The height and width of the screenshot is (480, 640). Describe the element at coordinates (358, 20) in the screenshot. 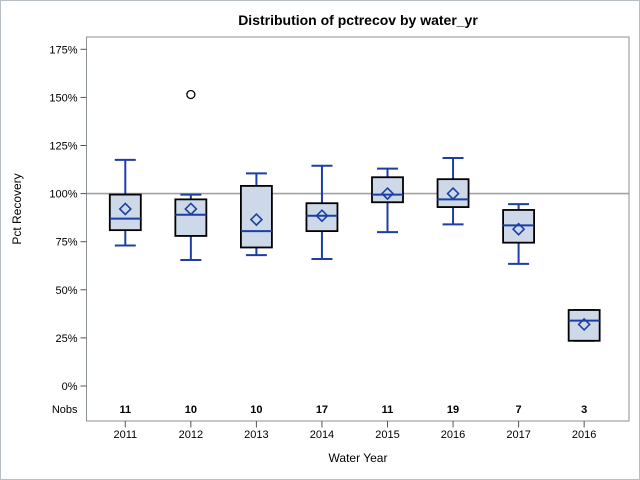

I see `chart-title: Distribution of pctrecov by water_yr` at that location.